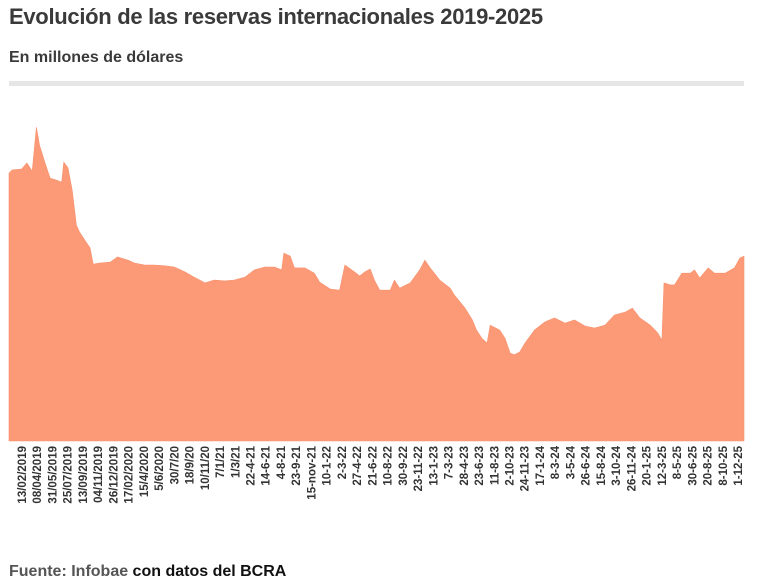  What do you see at coordinates (587, 465) in the screenshot?
I see `x-tick-label: 26-6-24` at bounding box center [587, 465].